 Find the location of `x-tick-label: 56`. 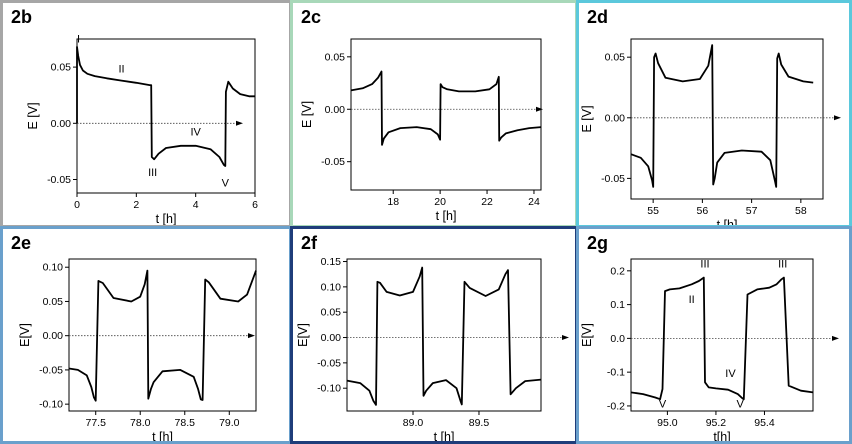

x-tick-label: 56 is located at coordinates (703, 211).